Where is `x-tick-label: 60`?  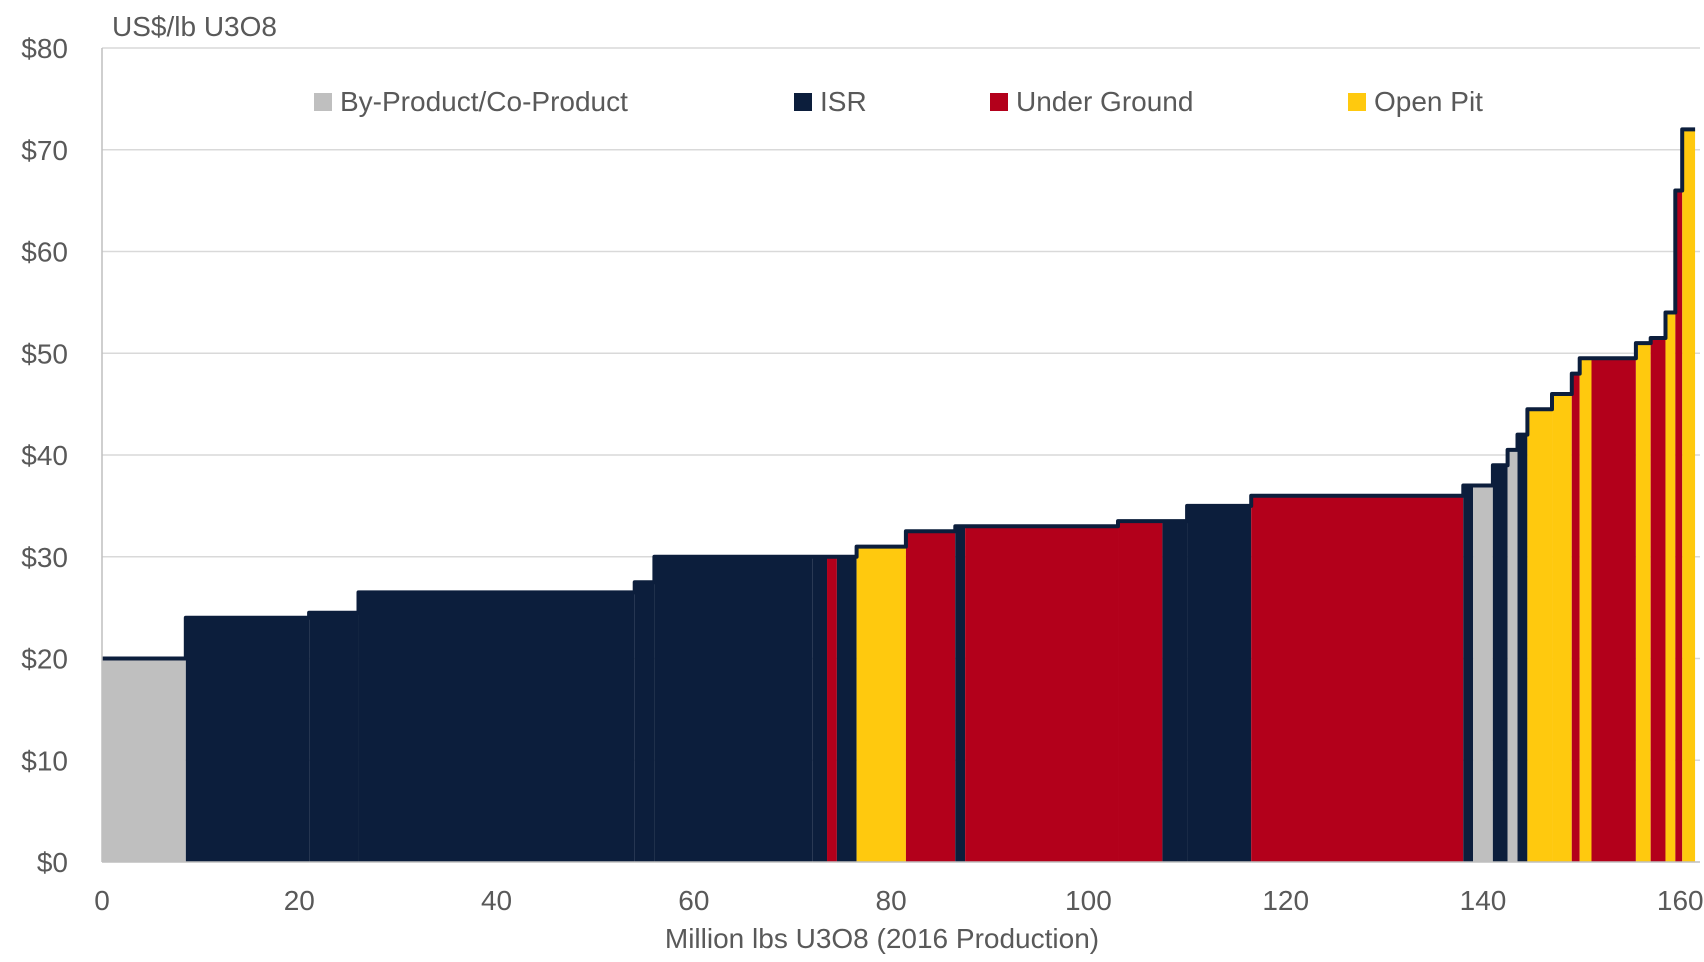
x-tick-label: 60 is located at coordinates (693, 900).